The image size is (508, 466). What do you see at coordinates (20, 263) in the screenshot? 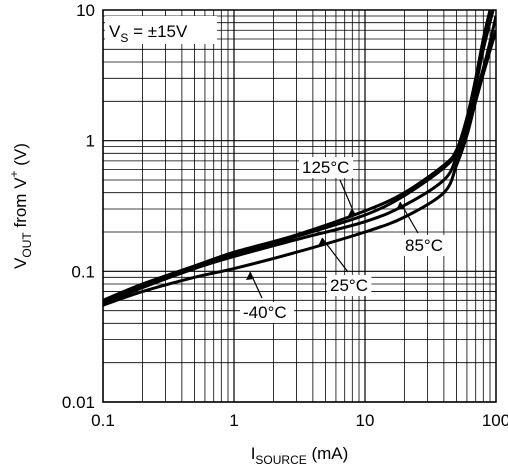
I see `y-axis-title-main: V` at bounding box center [20, 263].